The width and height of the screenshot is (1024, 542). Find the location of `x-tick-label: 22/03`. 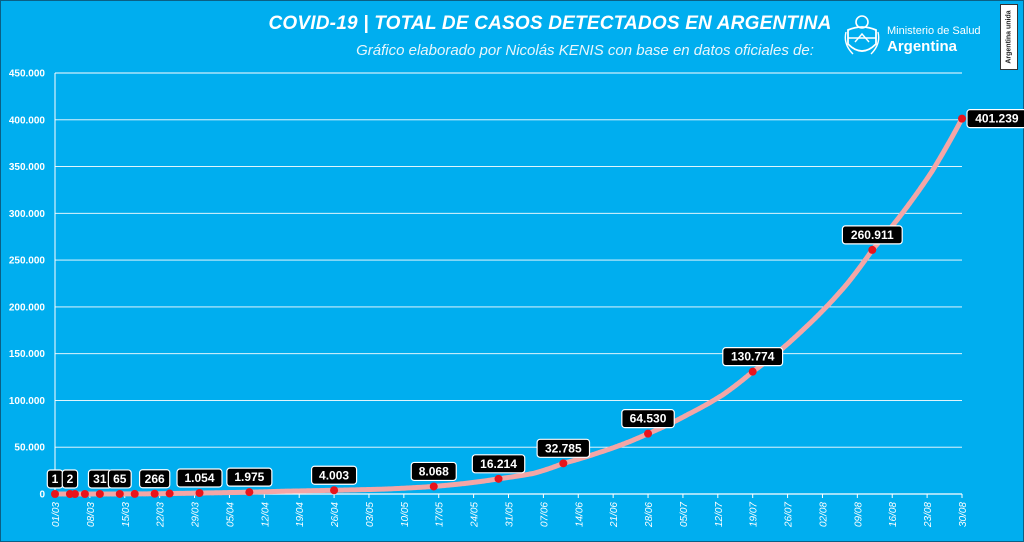

x-tick-label: 22/03 is located at coordinates (161, 515).